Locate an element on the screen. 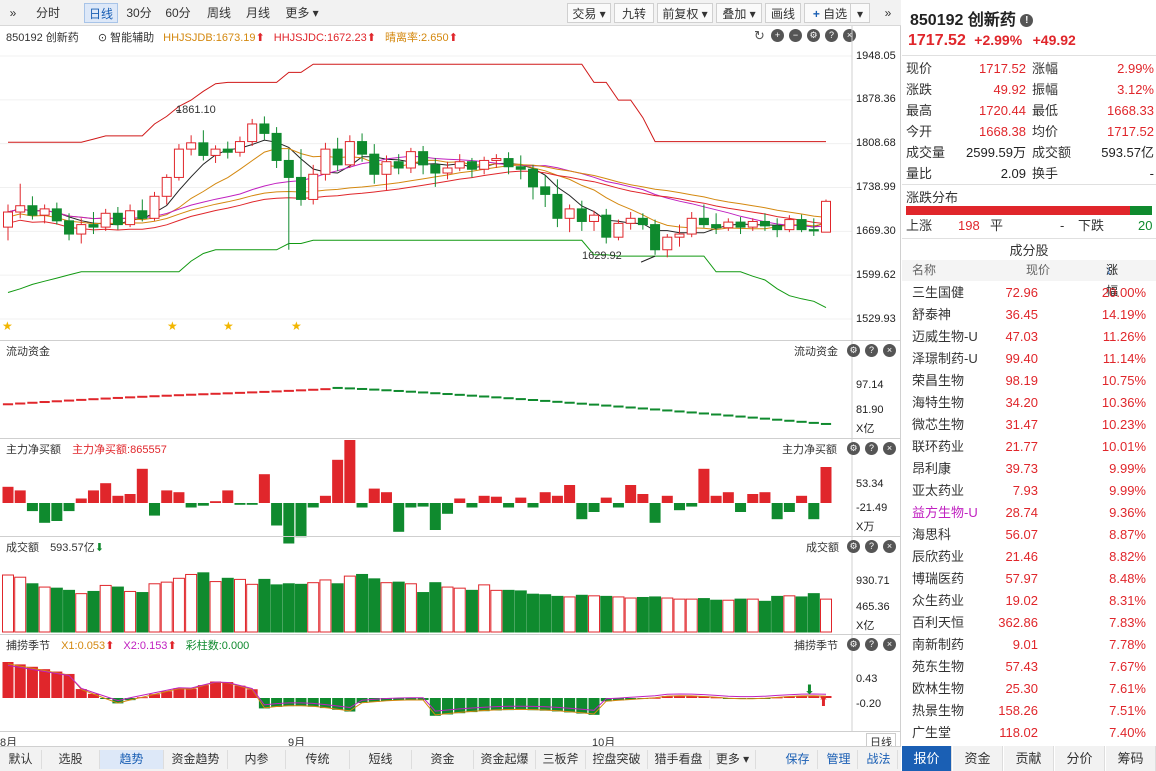 The height and width of the screenshot is (771, 1156). stock-row: 联环药业 21.77 10.01% is located at coordinates (1030, 447).